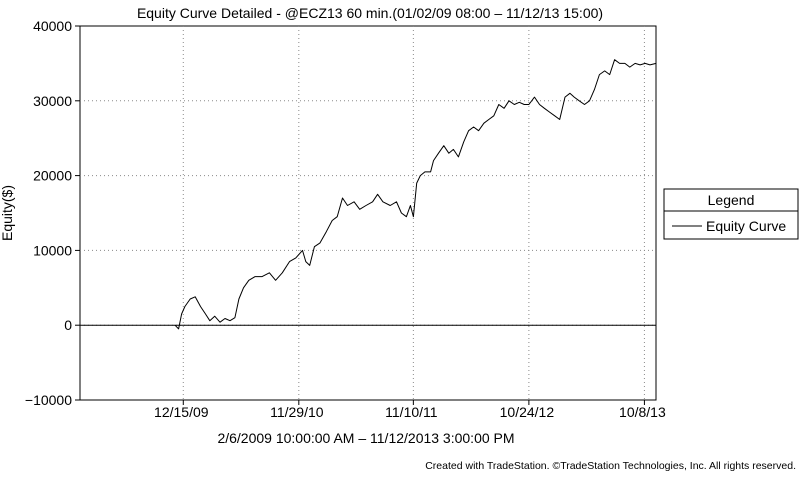 The height and width of the screenshot is (480, 800). What do you see at coordinates (527, 412) in the screenshot?
I see `x-tick-label: 10/24/12` at bounding box center [527, 412].